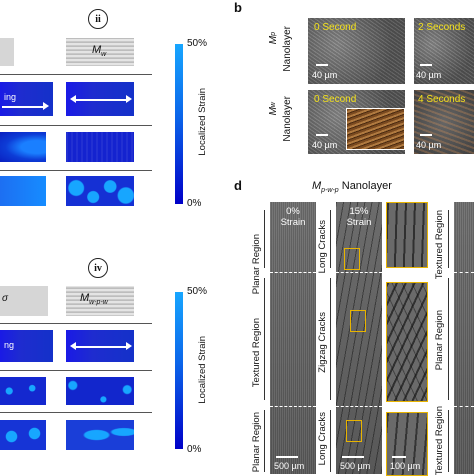 The image size is (474, 476). What do you see at coordinates (10, 97) in the screenshot?
I see `loading-label-partial: ing` at bounding box center [10, 97].